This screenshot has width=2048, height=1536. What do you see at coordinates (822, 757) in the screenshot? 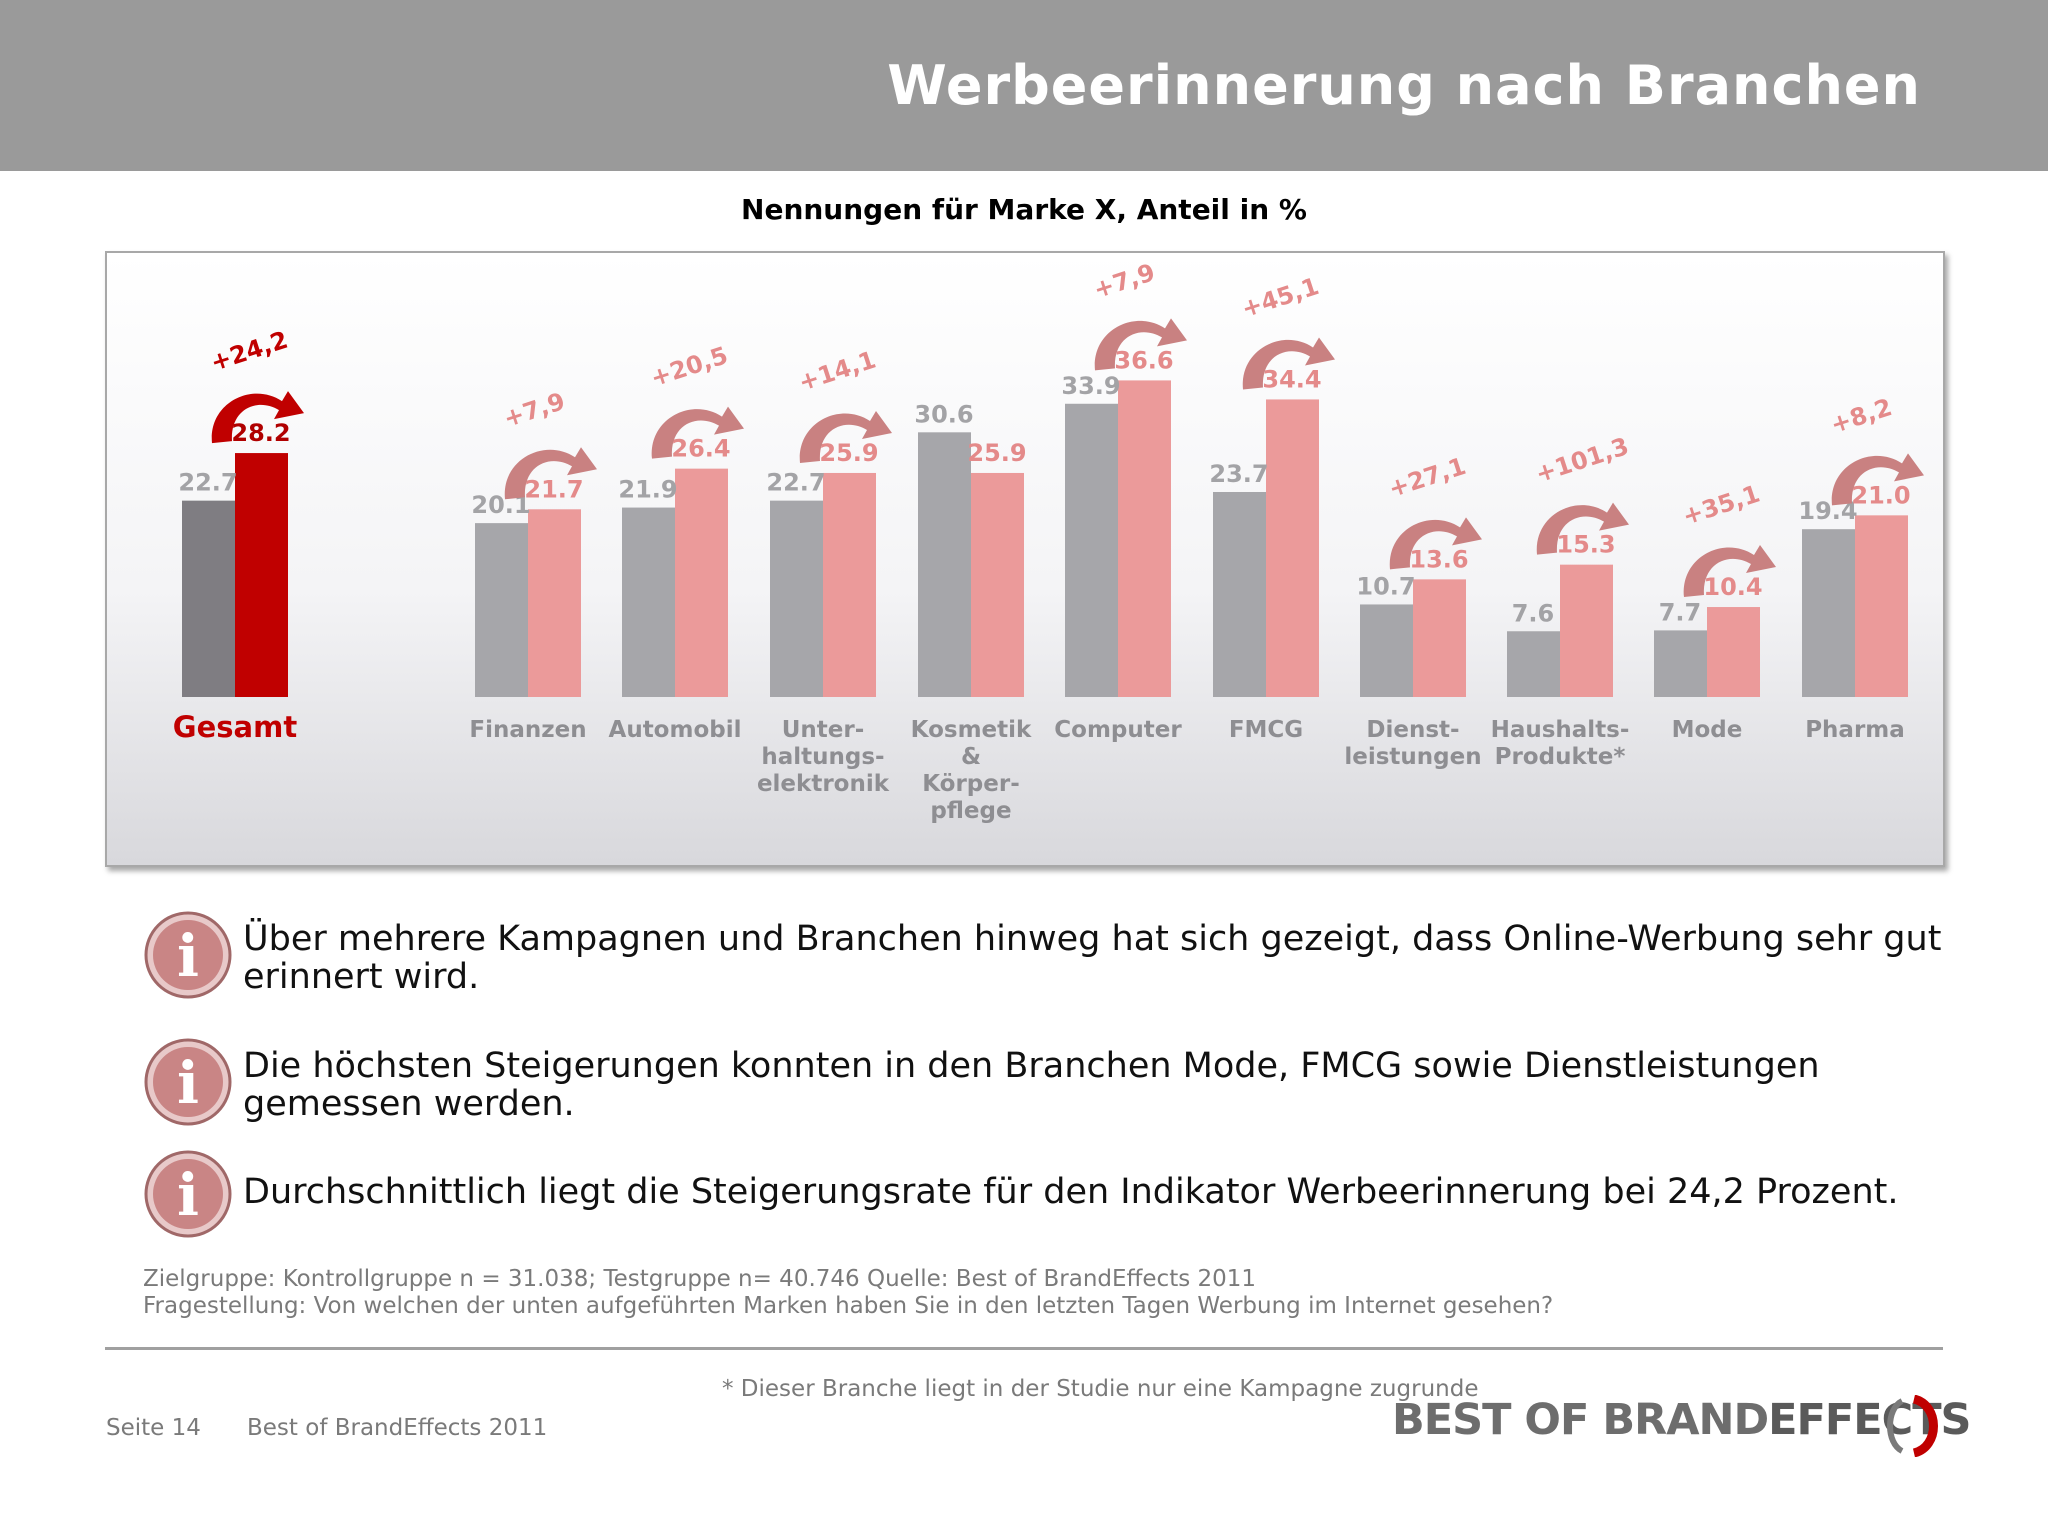
I see `category-label: haltungs-` at bounding box center [822, 757].